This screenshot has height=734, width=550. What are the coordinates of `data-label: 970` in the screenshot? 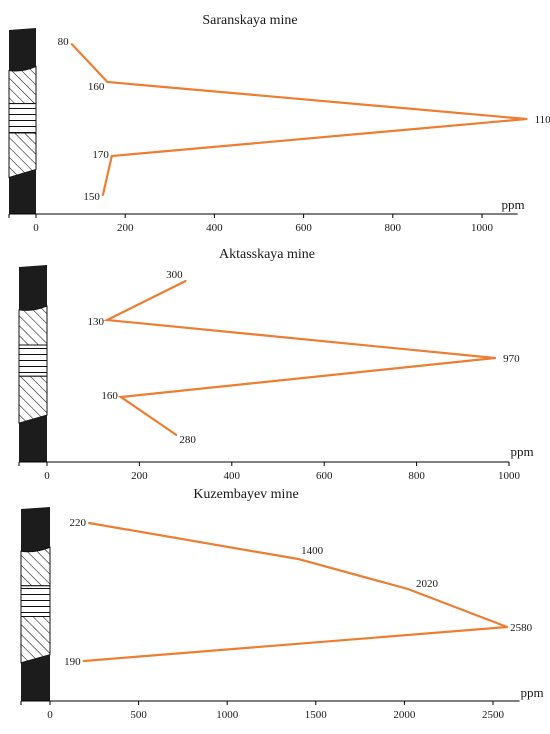 It's located at (511, 359).